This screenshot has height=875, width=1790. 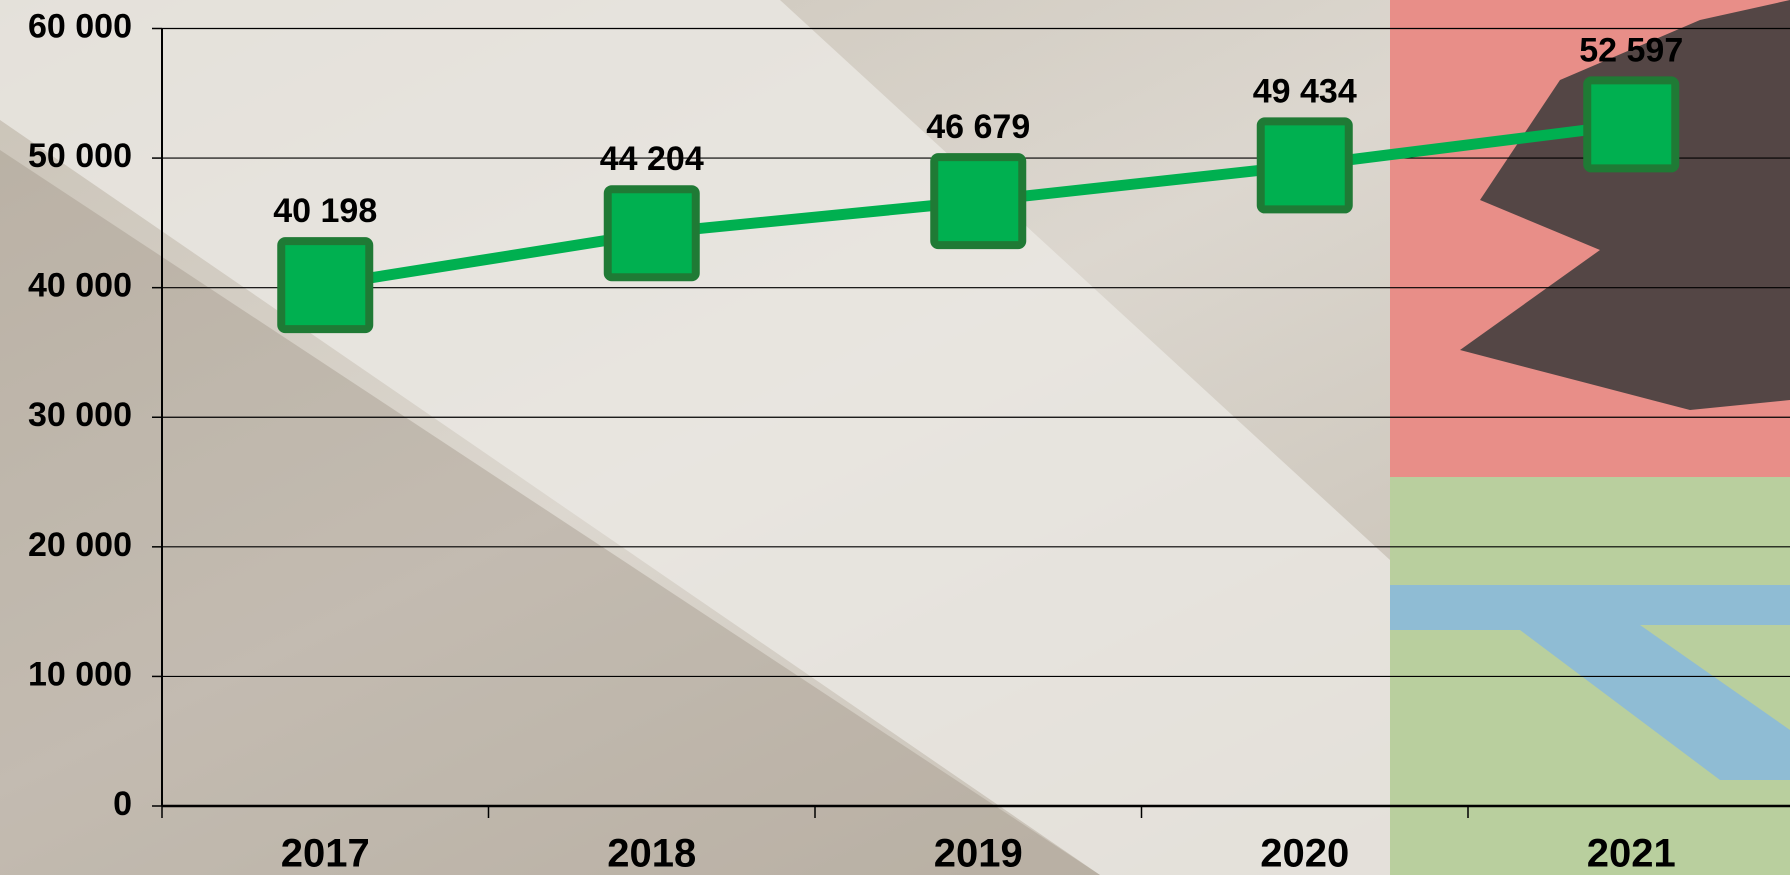 I want to click on y-tick-label: 10 000, so click(x=80, y=674).